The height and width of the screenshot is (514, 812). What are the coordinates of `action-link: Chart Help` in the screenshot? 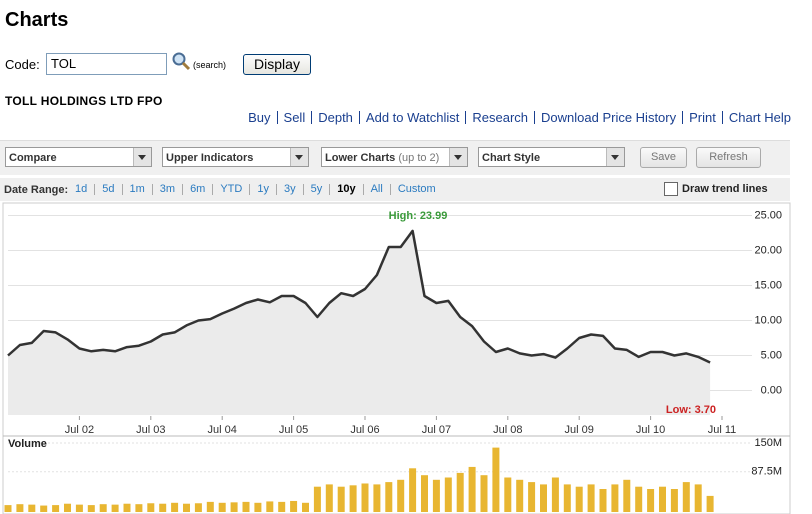 It's located at (759, 117).